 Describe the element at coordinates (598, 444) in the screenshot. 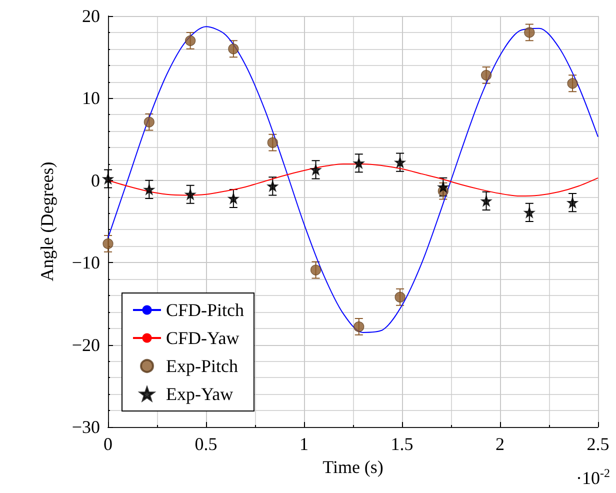

I see `x-tick-label: 2.5` at that location.